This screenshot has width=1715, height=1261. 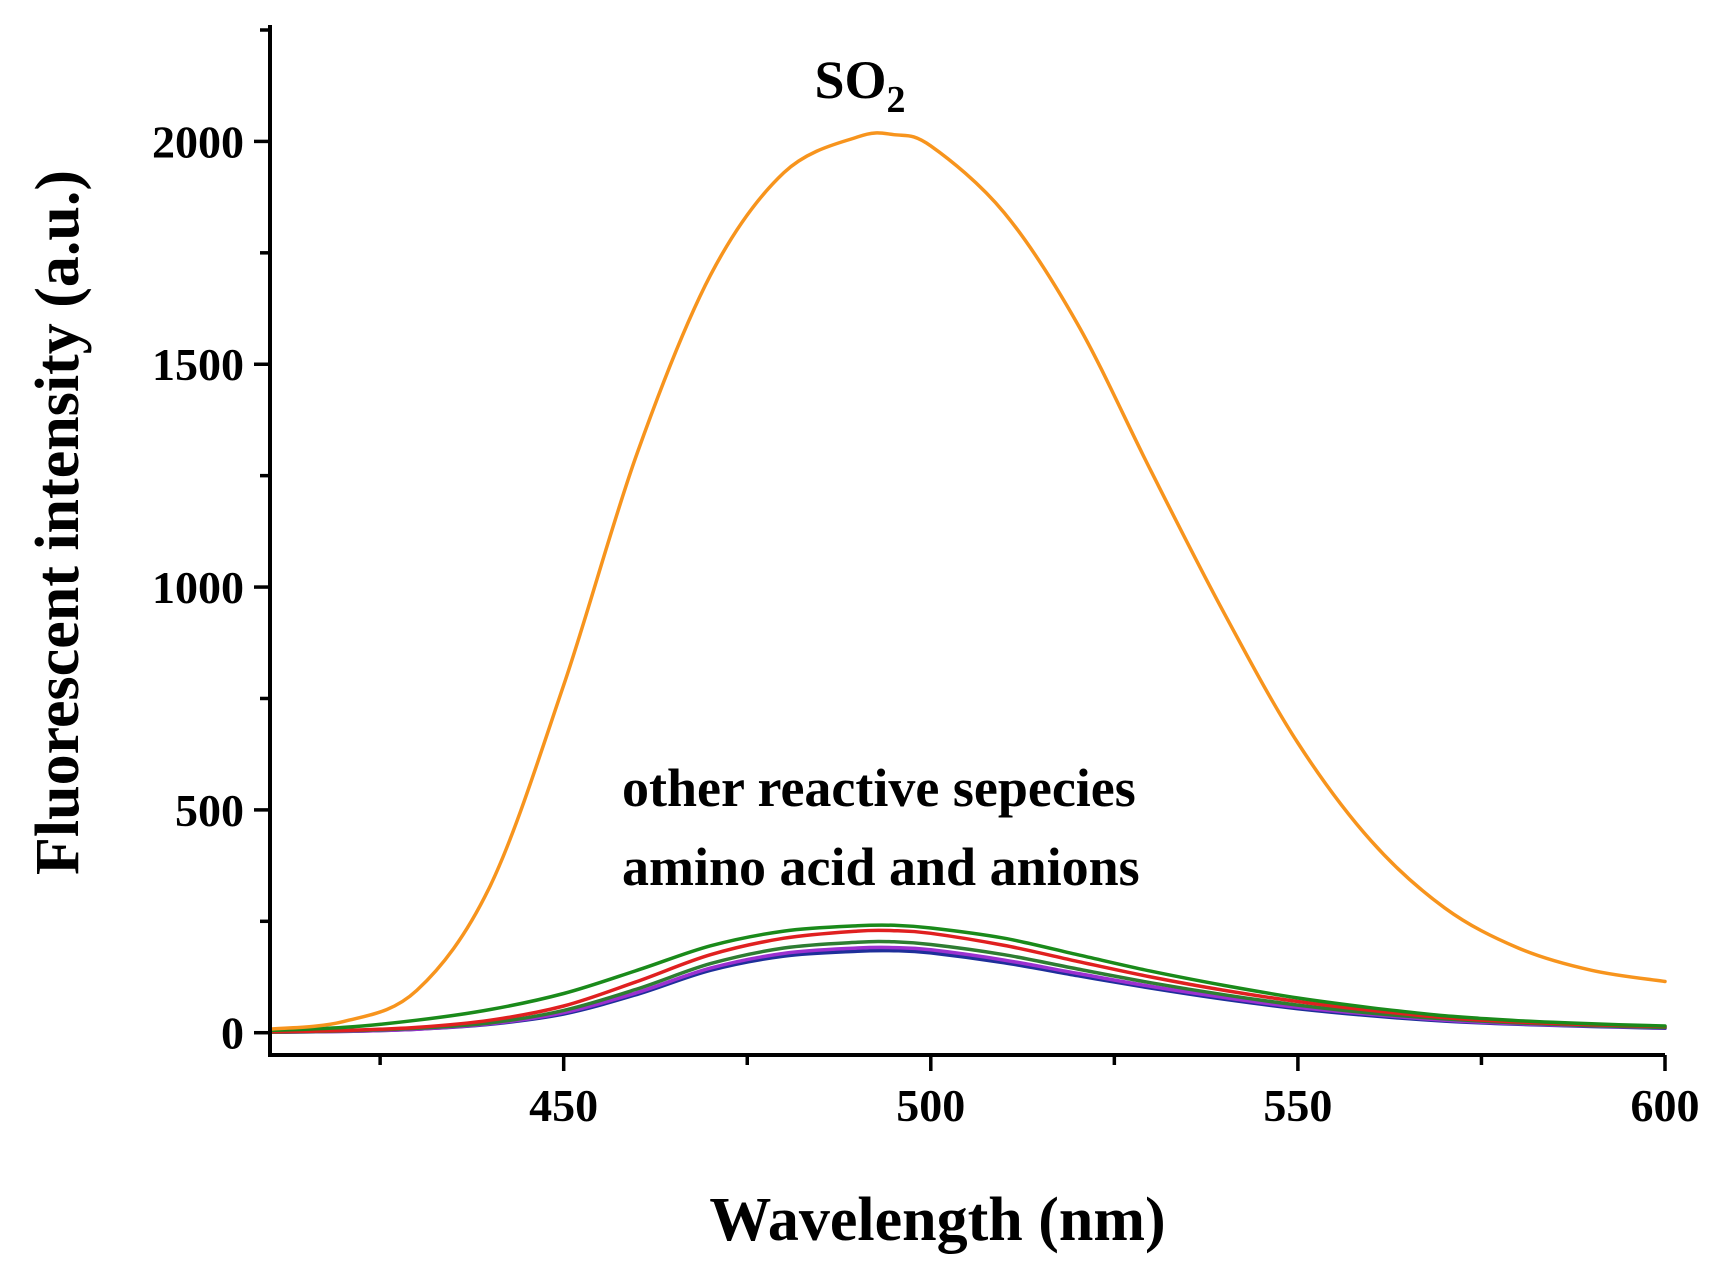 I want to click on x-tick-label: 500, so click(x=930, y=1105).